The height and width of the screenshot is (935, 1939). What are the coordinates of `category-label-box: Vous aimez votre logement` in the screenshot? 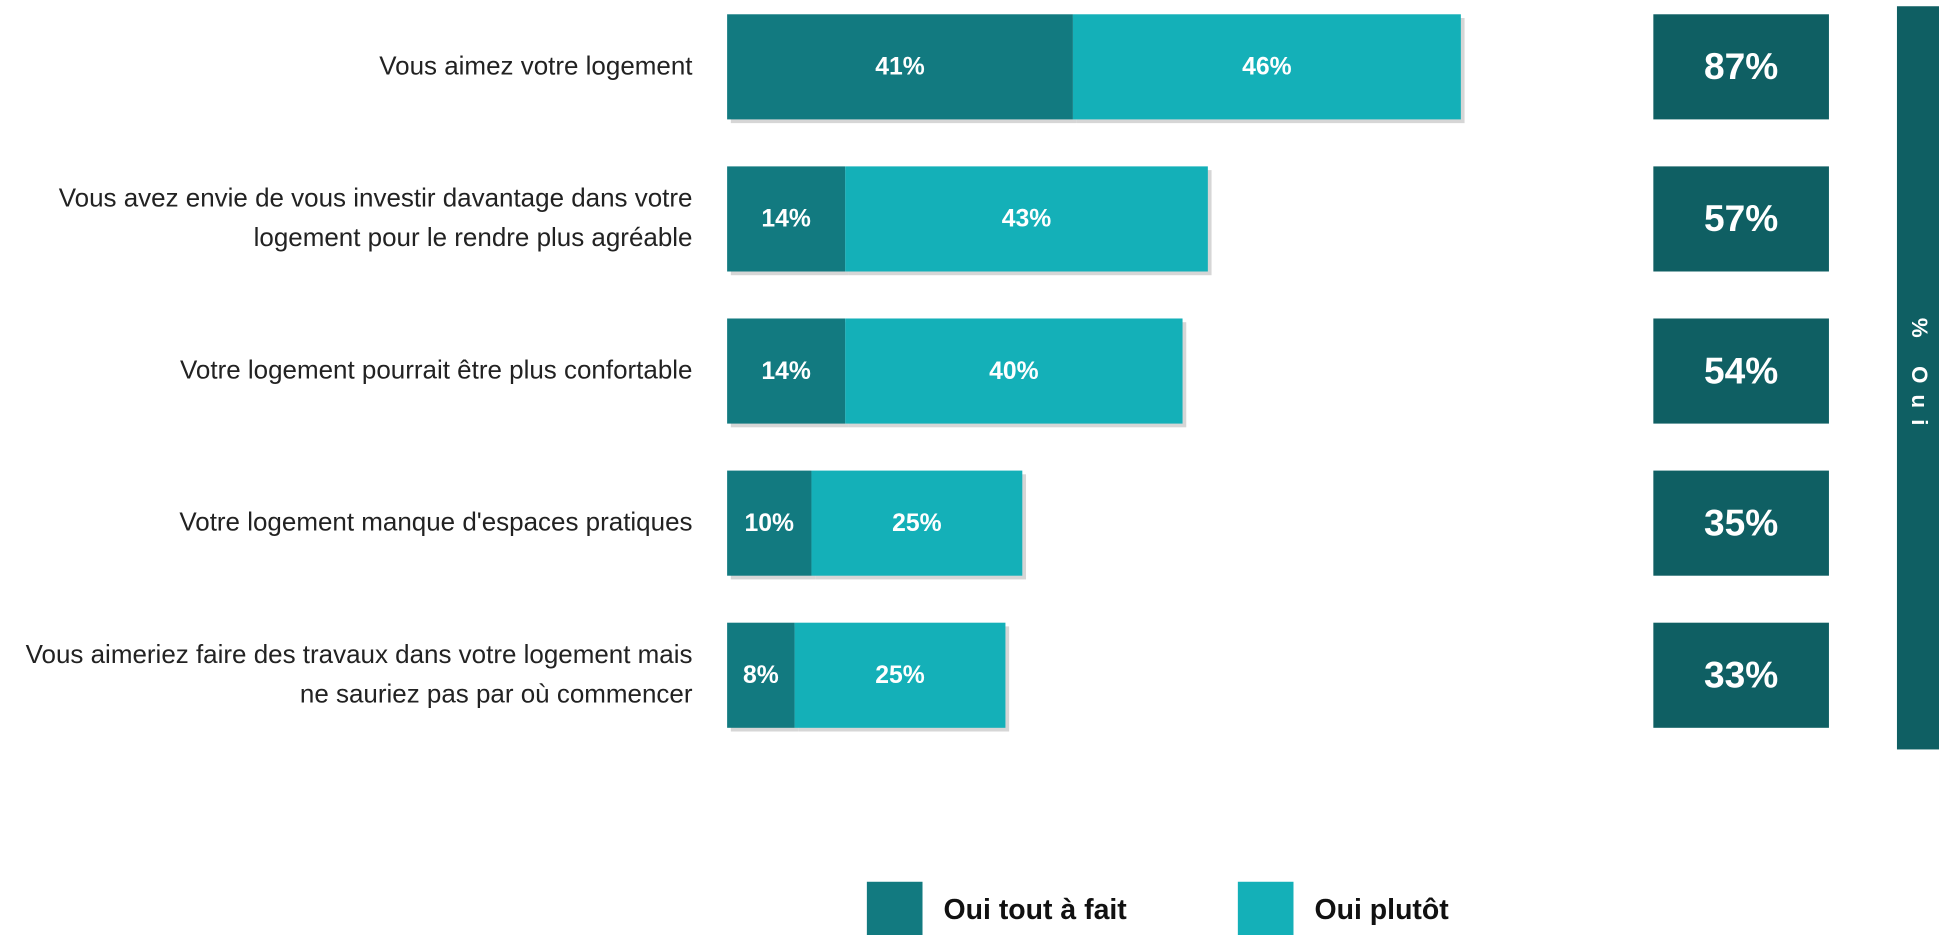 It's located at (536, 66).